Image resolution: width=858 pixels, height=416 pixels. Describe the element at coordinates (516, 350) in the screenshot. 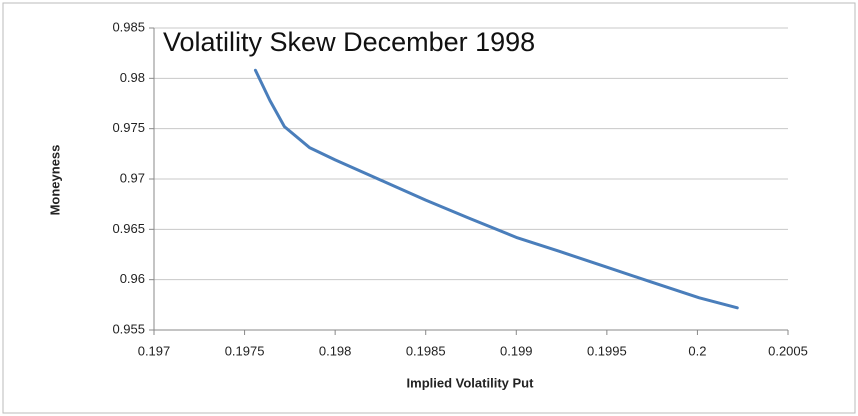

I see `x-tick-label: 0.199` at that location.